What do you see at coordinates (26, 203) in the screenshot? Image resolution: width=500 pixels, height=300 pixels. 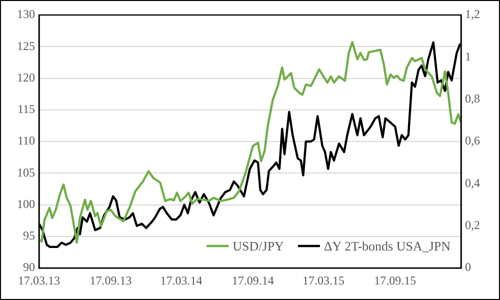 I see `y-tick-label: 100` at bounding box center [26, 203].